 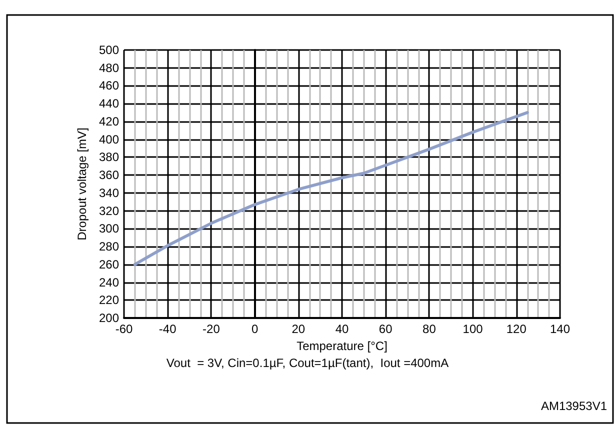 I want to click on y-tick-label: 260, so click(x=109, y=264).